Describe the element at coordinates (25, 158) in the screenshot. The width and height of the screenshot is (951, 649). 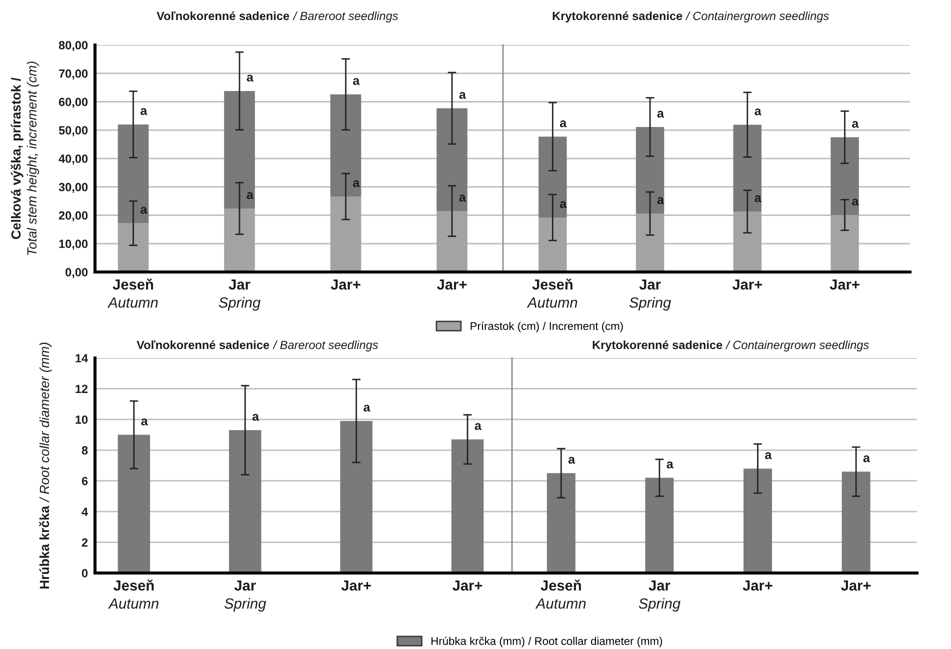
I see `y-axis-title: Celková výška, prírastok / Total stem height, increment (cm)` at that location.